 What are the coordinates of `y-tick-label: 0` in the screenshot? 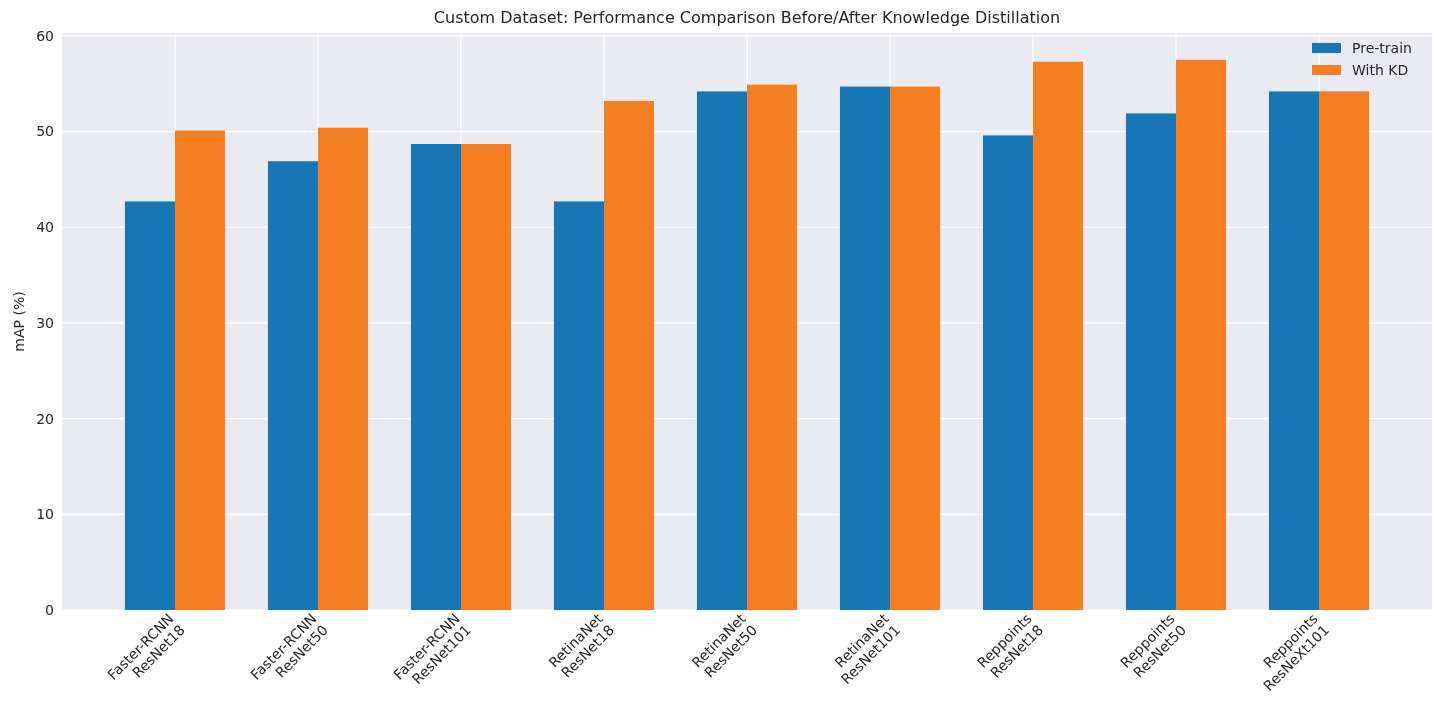 It's located at (49, 609).